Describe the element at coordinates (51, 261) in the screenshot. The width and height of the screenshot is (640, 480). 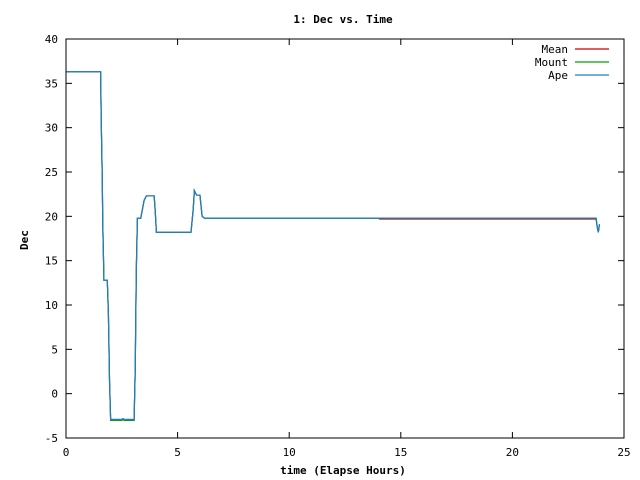
I see `y-tick-label: 15` at that location.